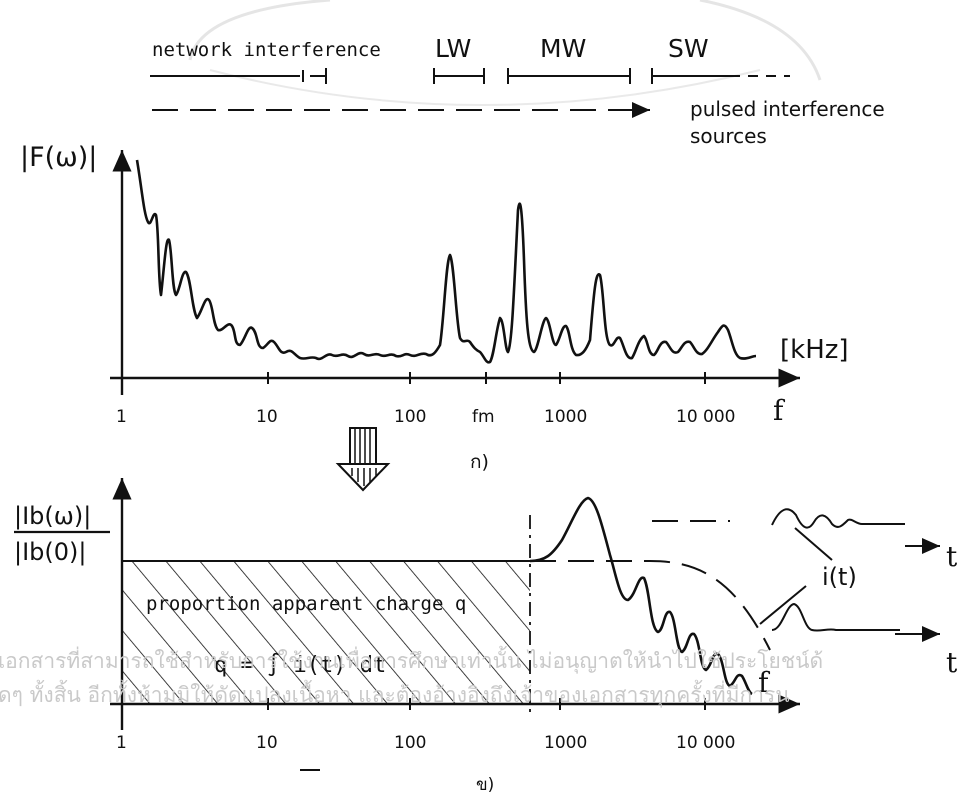 The width and height of the screenshot is (978, 797). What do you see at coordinates (52, 516) in the screenshot?
I see `plot-b-ylabel-numerator: |Ib(ω)|` at bounding box center [52, 516].